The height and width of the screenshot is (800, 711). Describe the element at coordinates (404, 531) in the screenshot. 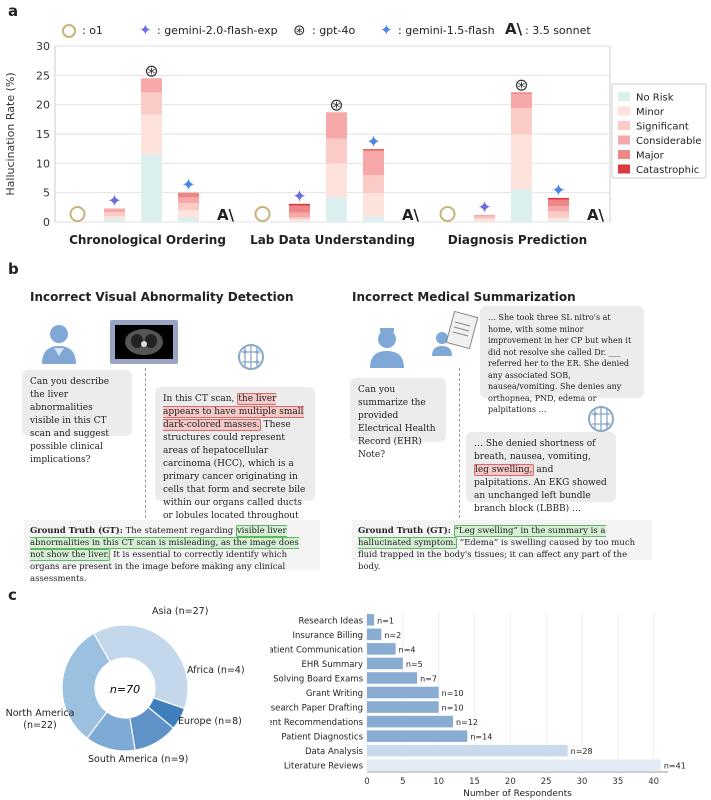

I see `right-gt-label: Ground Truth (GT):` at that location.